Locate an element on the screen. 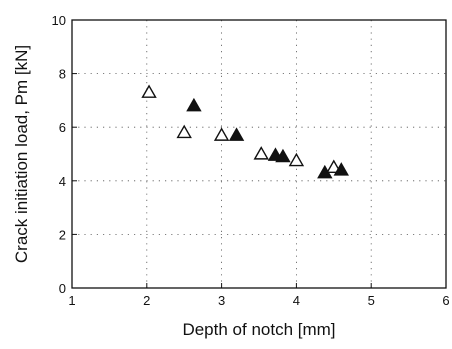  y-tick-label: 6 is located at coordinates (62, 127).